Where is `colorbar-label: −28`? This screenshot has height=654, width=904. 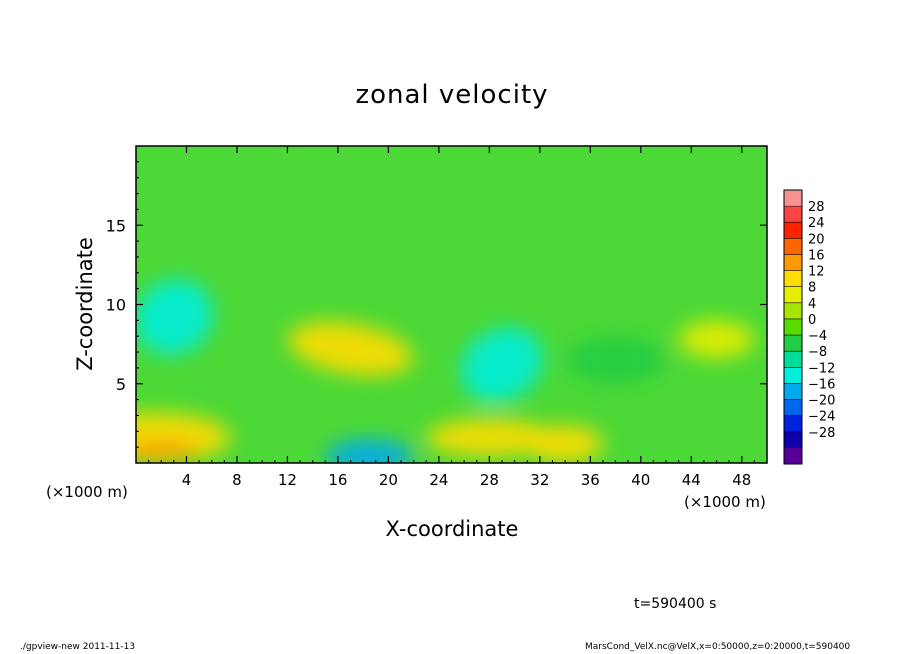 colorbar-label: −28 is located at coordinates (821, 433).